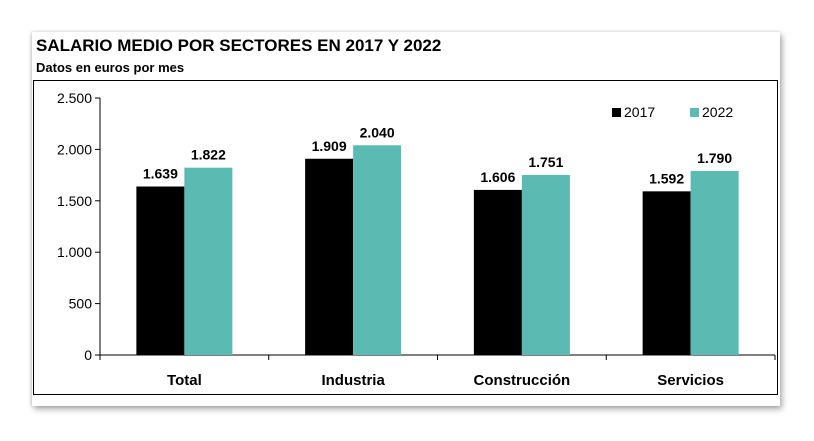  Describe the element at coordinates (81, 304) in the screenshot. I see `y-tick-label: 500` at that location.